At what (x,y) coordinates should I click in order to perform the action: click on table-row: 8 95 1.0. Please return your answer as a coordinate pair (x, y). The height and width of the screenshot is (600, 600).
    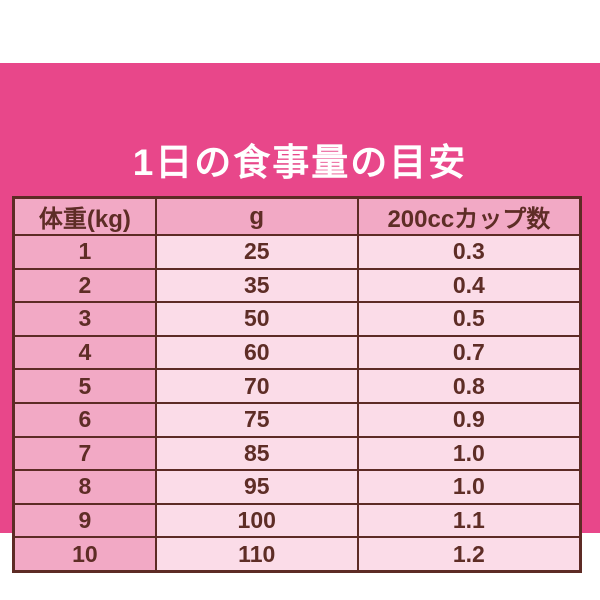
    Looking at the image, I should click on (297, 487).